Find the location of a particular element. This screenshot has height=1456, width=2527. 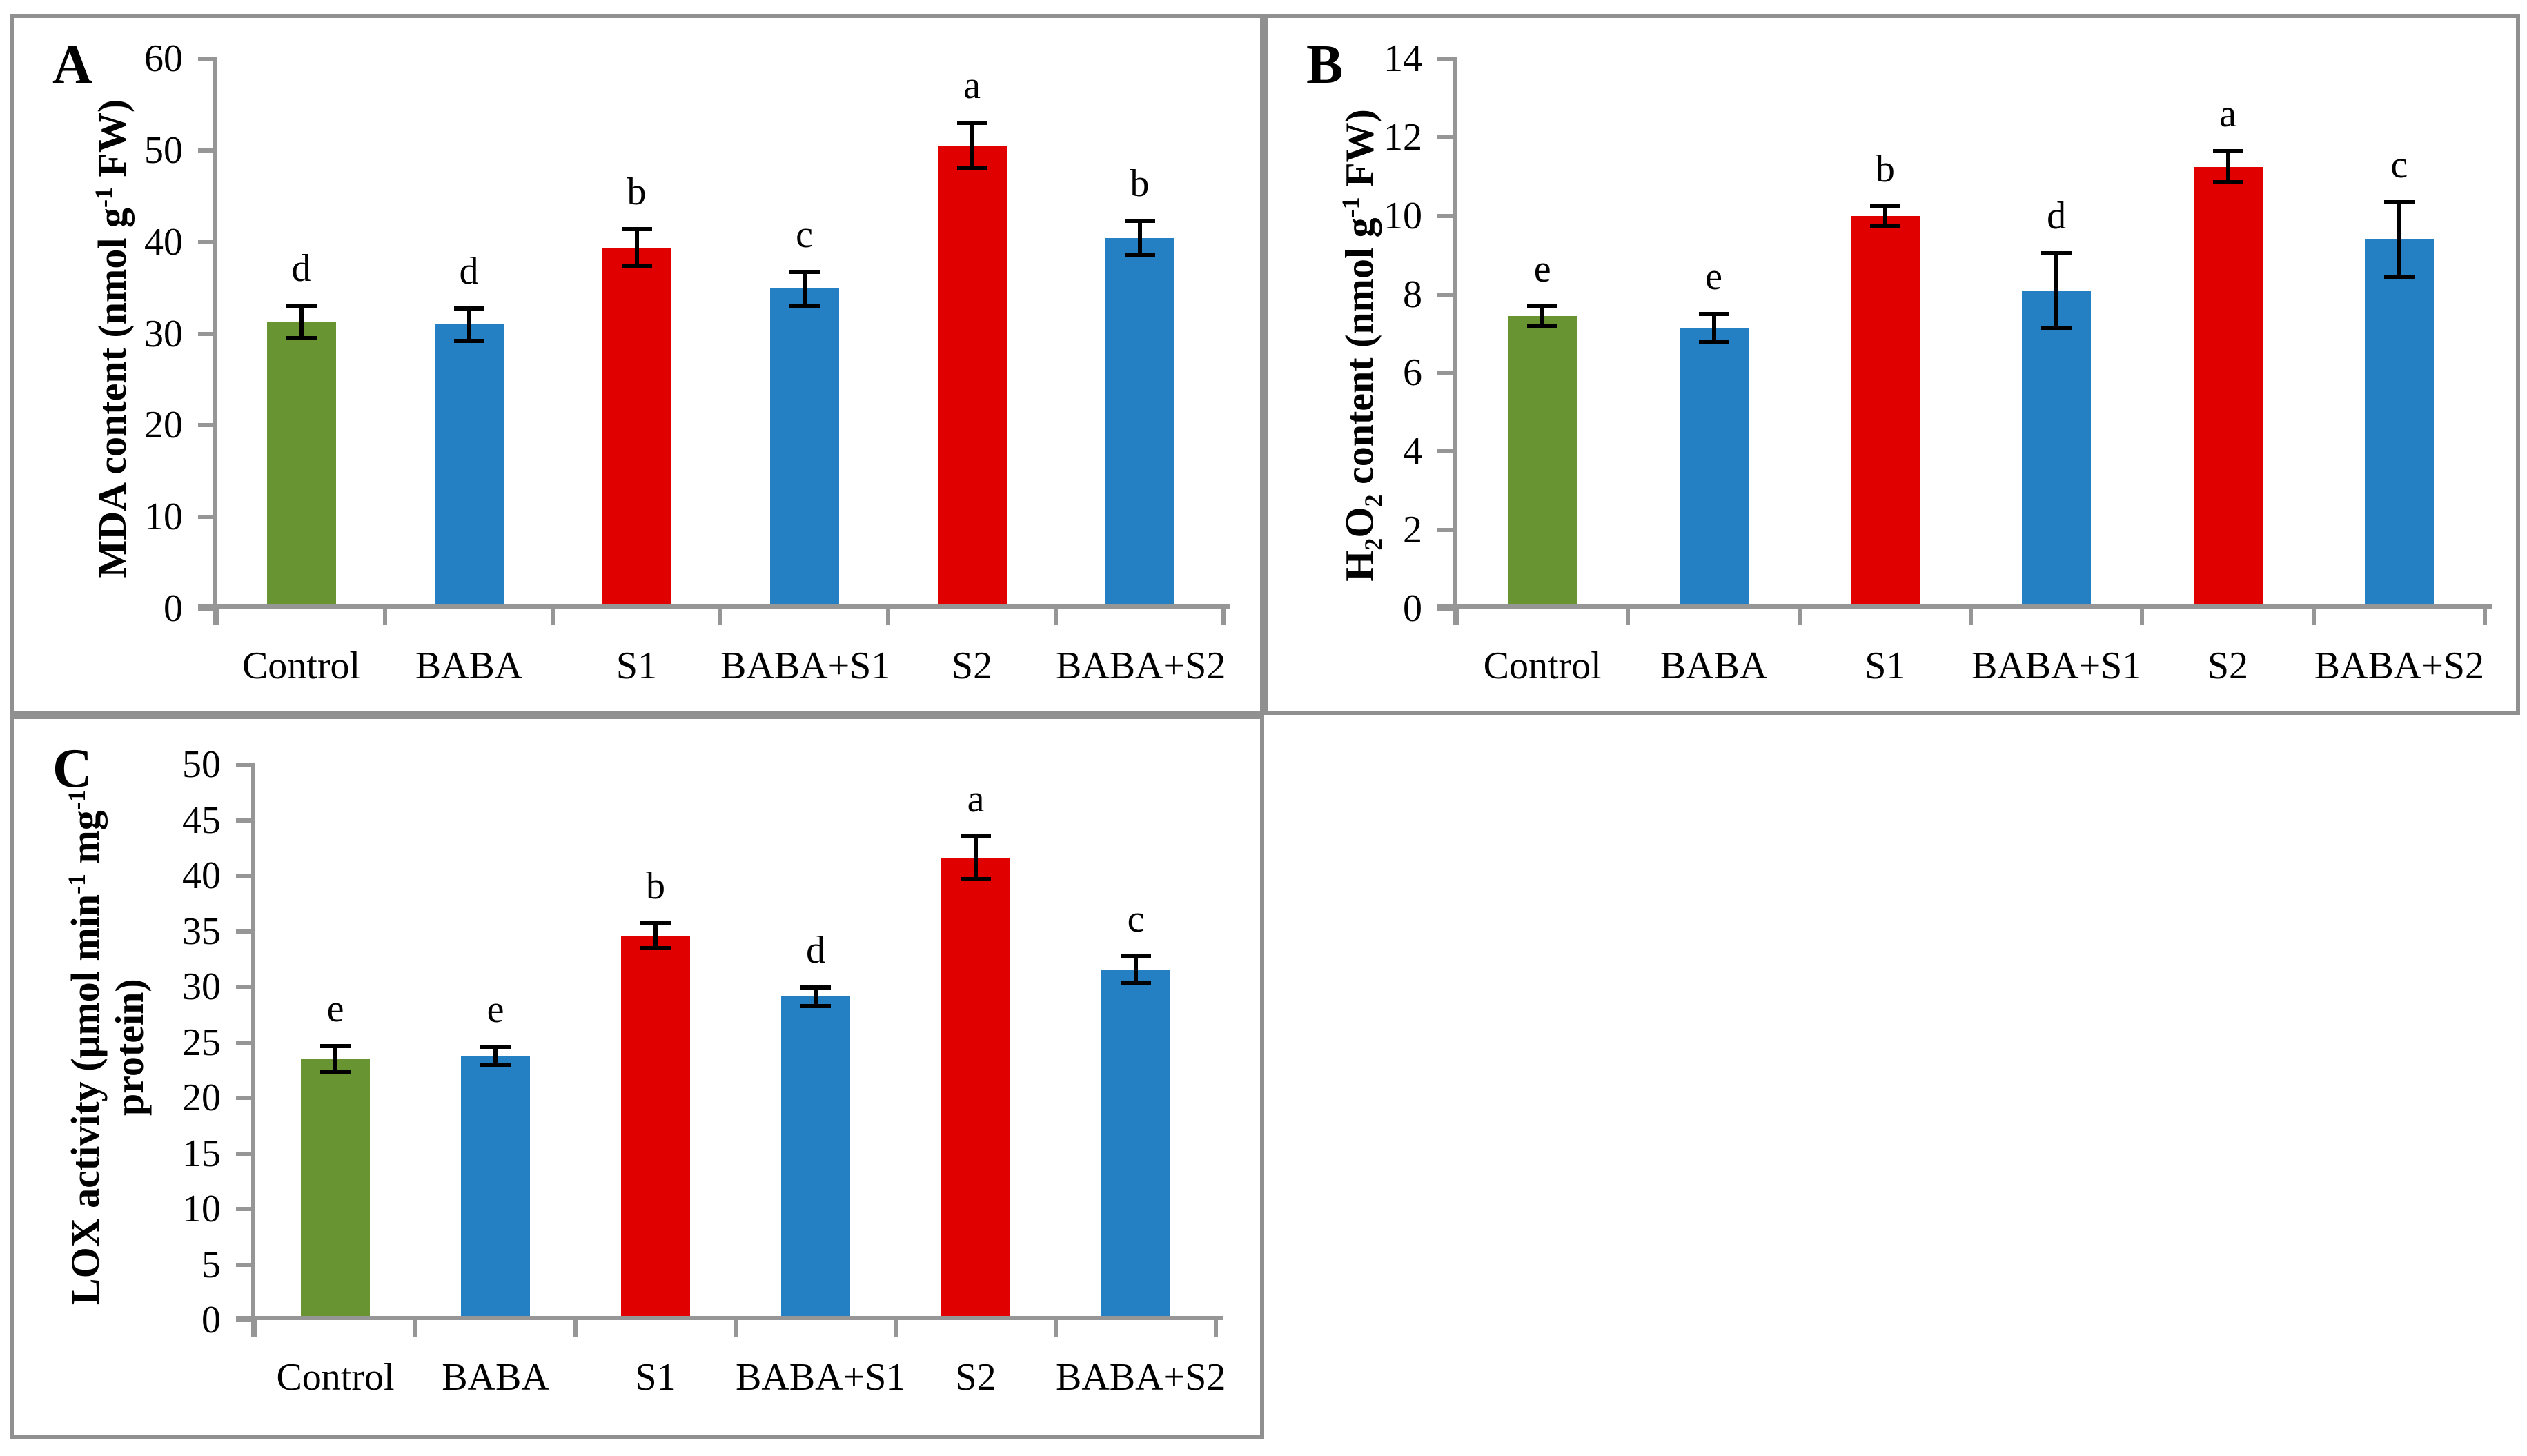

y-tick-label: 20 is located at coordinates (164, 425).